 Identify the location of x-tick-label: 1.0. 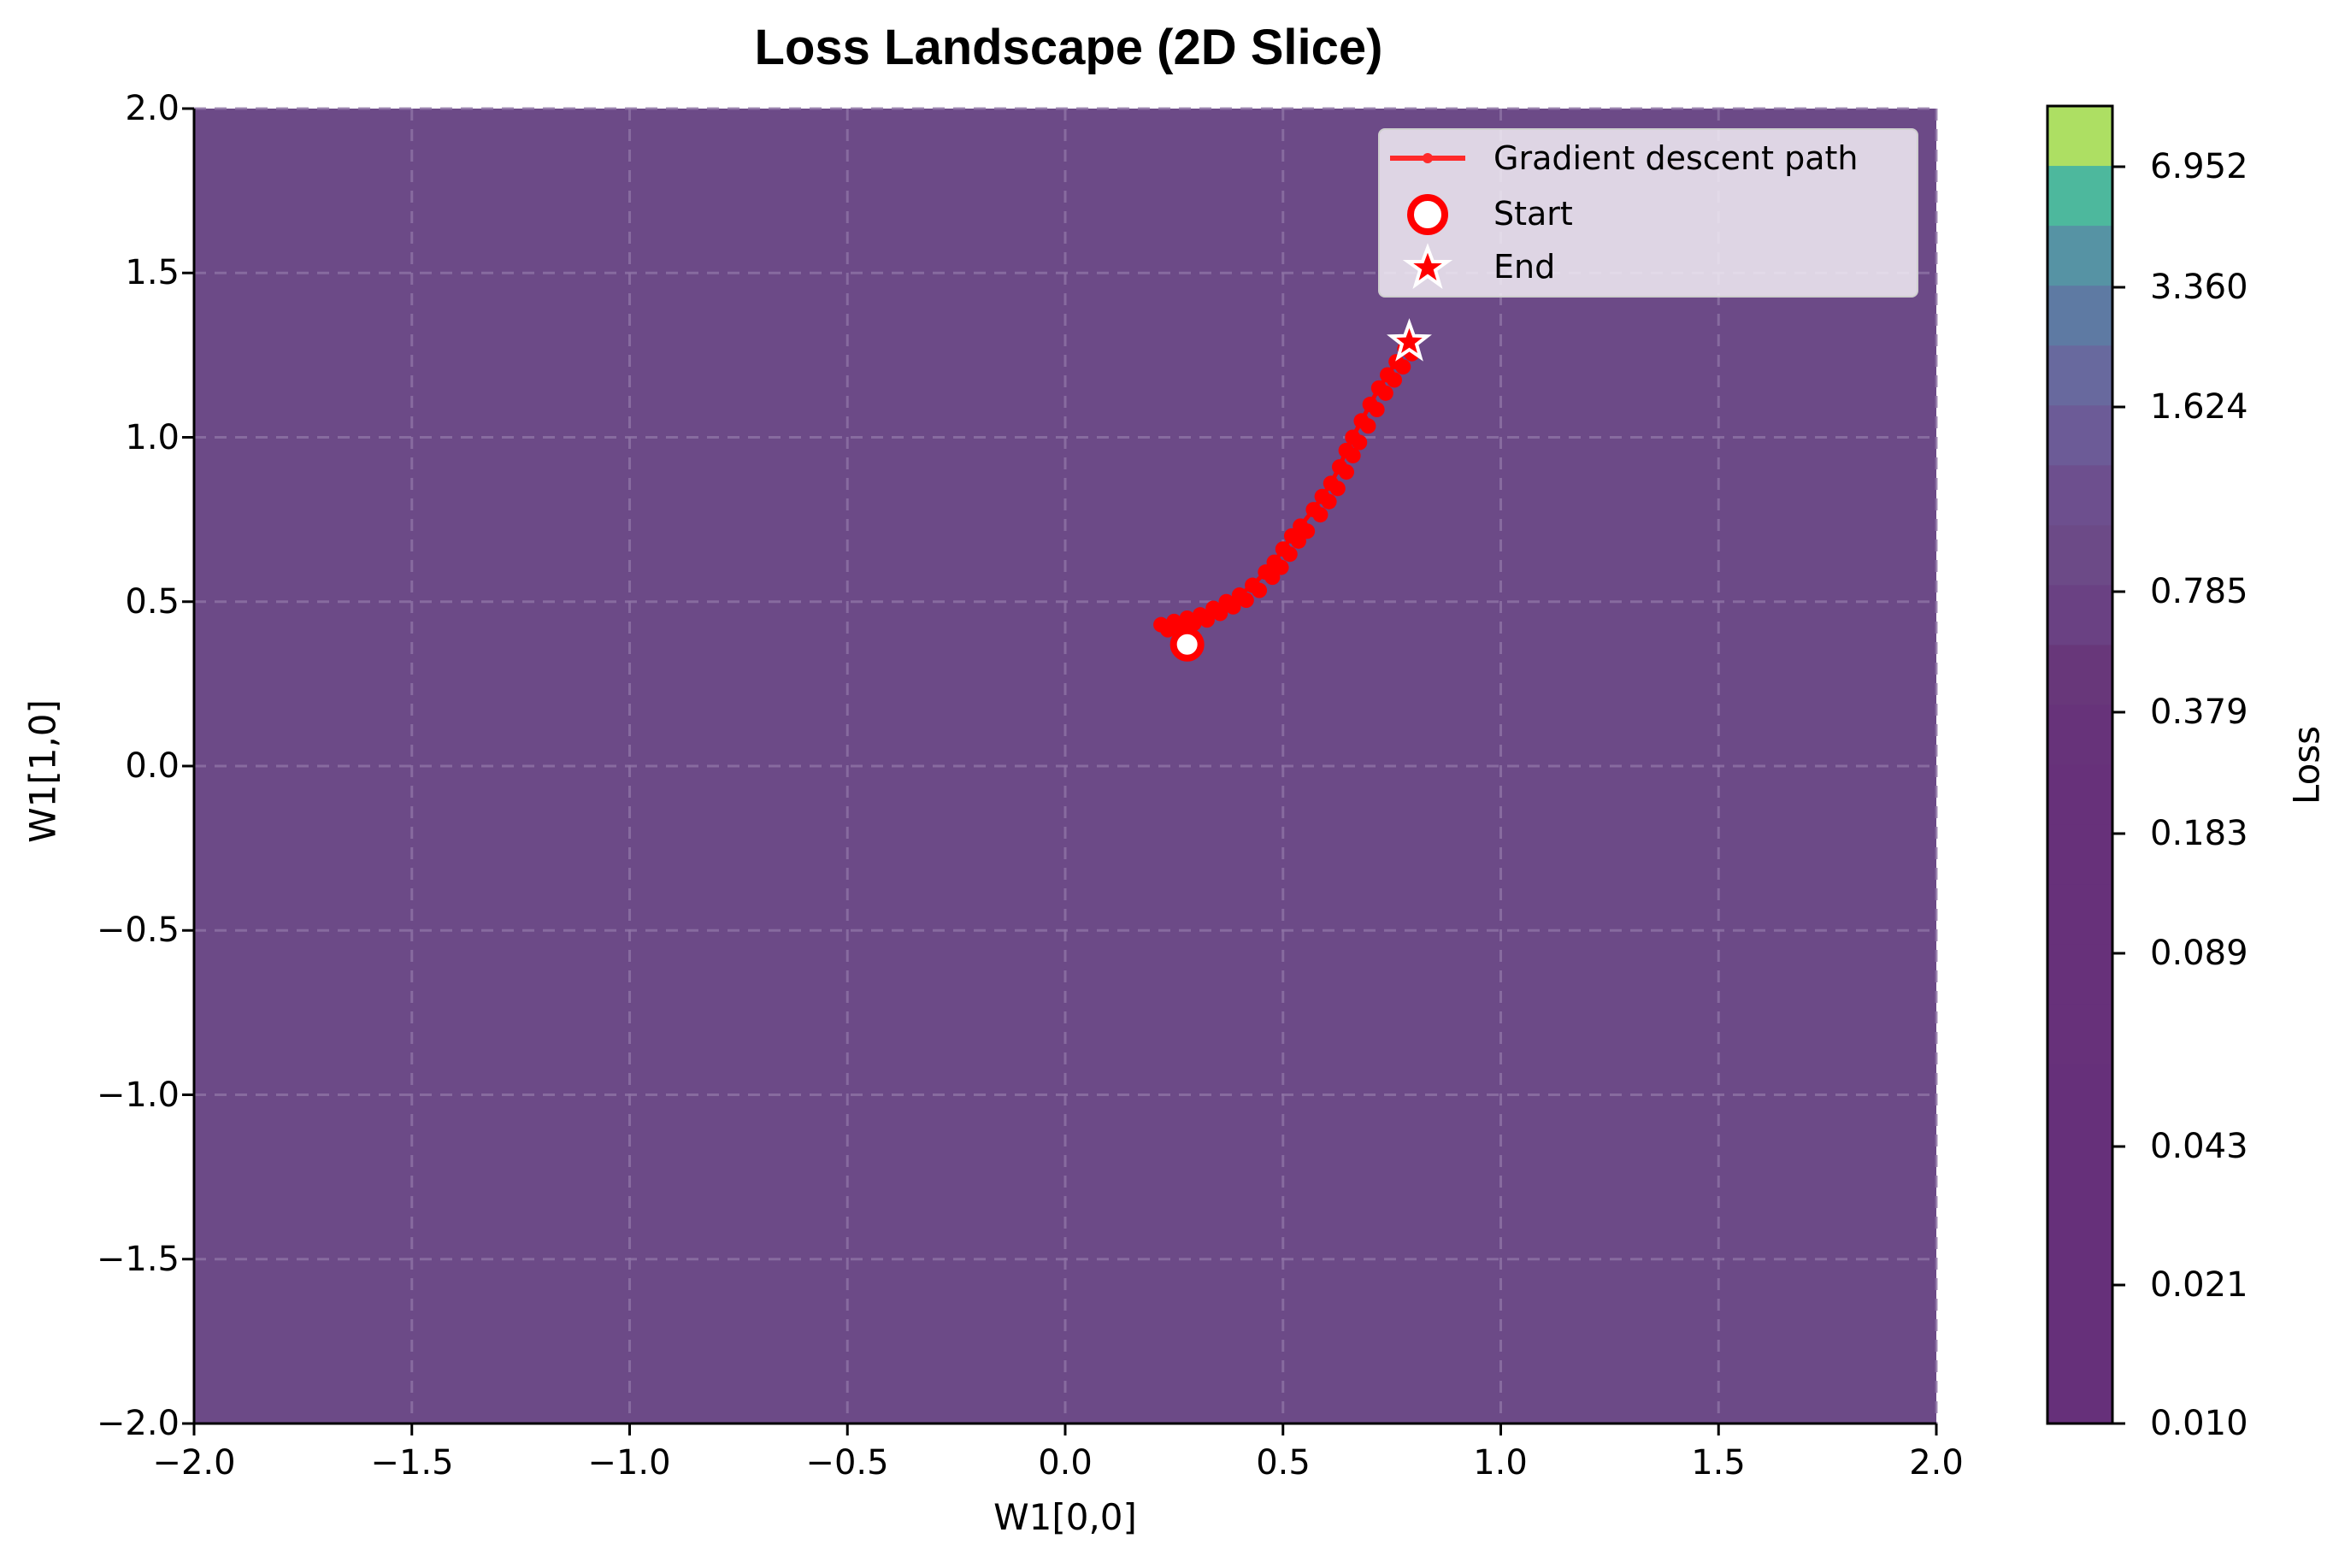
(1501, 1463).